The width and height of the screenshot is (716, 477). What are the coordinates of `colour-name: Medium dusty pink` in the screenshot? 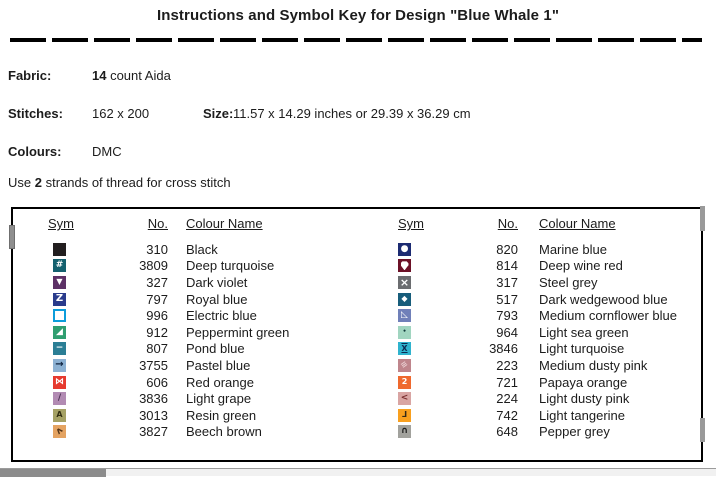 It's located at (593, 365).